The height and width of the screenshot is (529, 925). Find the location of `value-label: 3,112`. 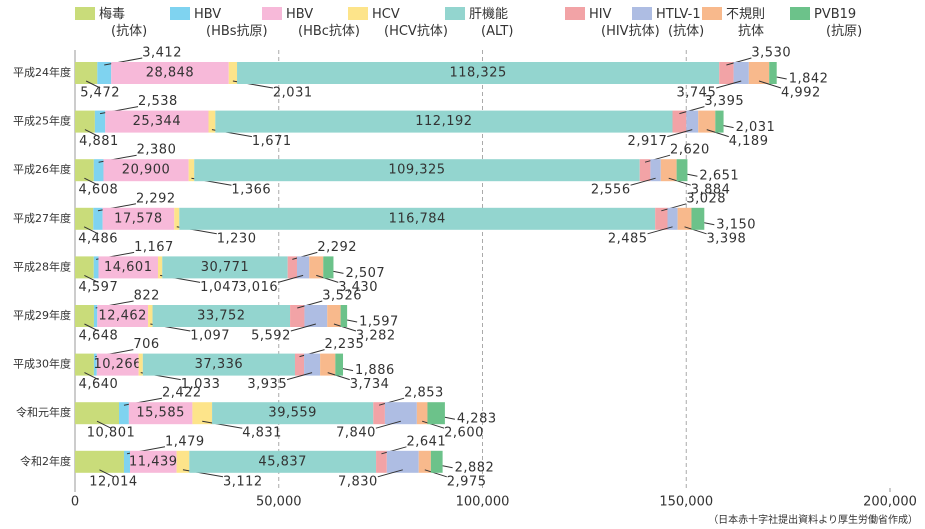

value-label: 3,112 is located at coordinates (243, 481).